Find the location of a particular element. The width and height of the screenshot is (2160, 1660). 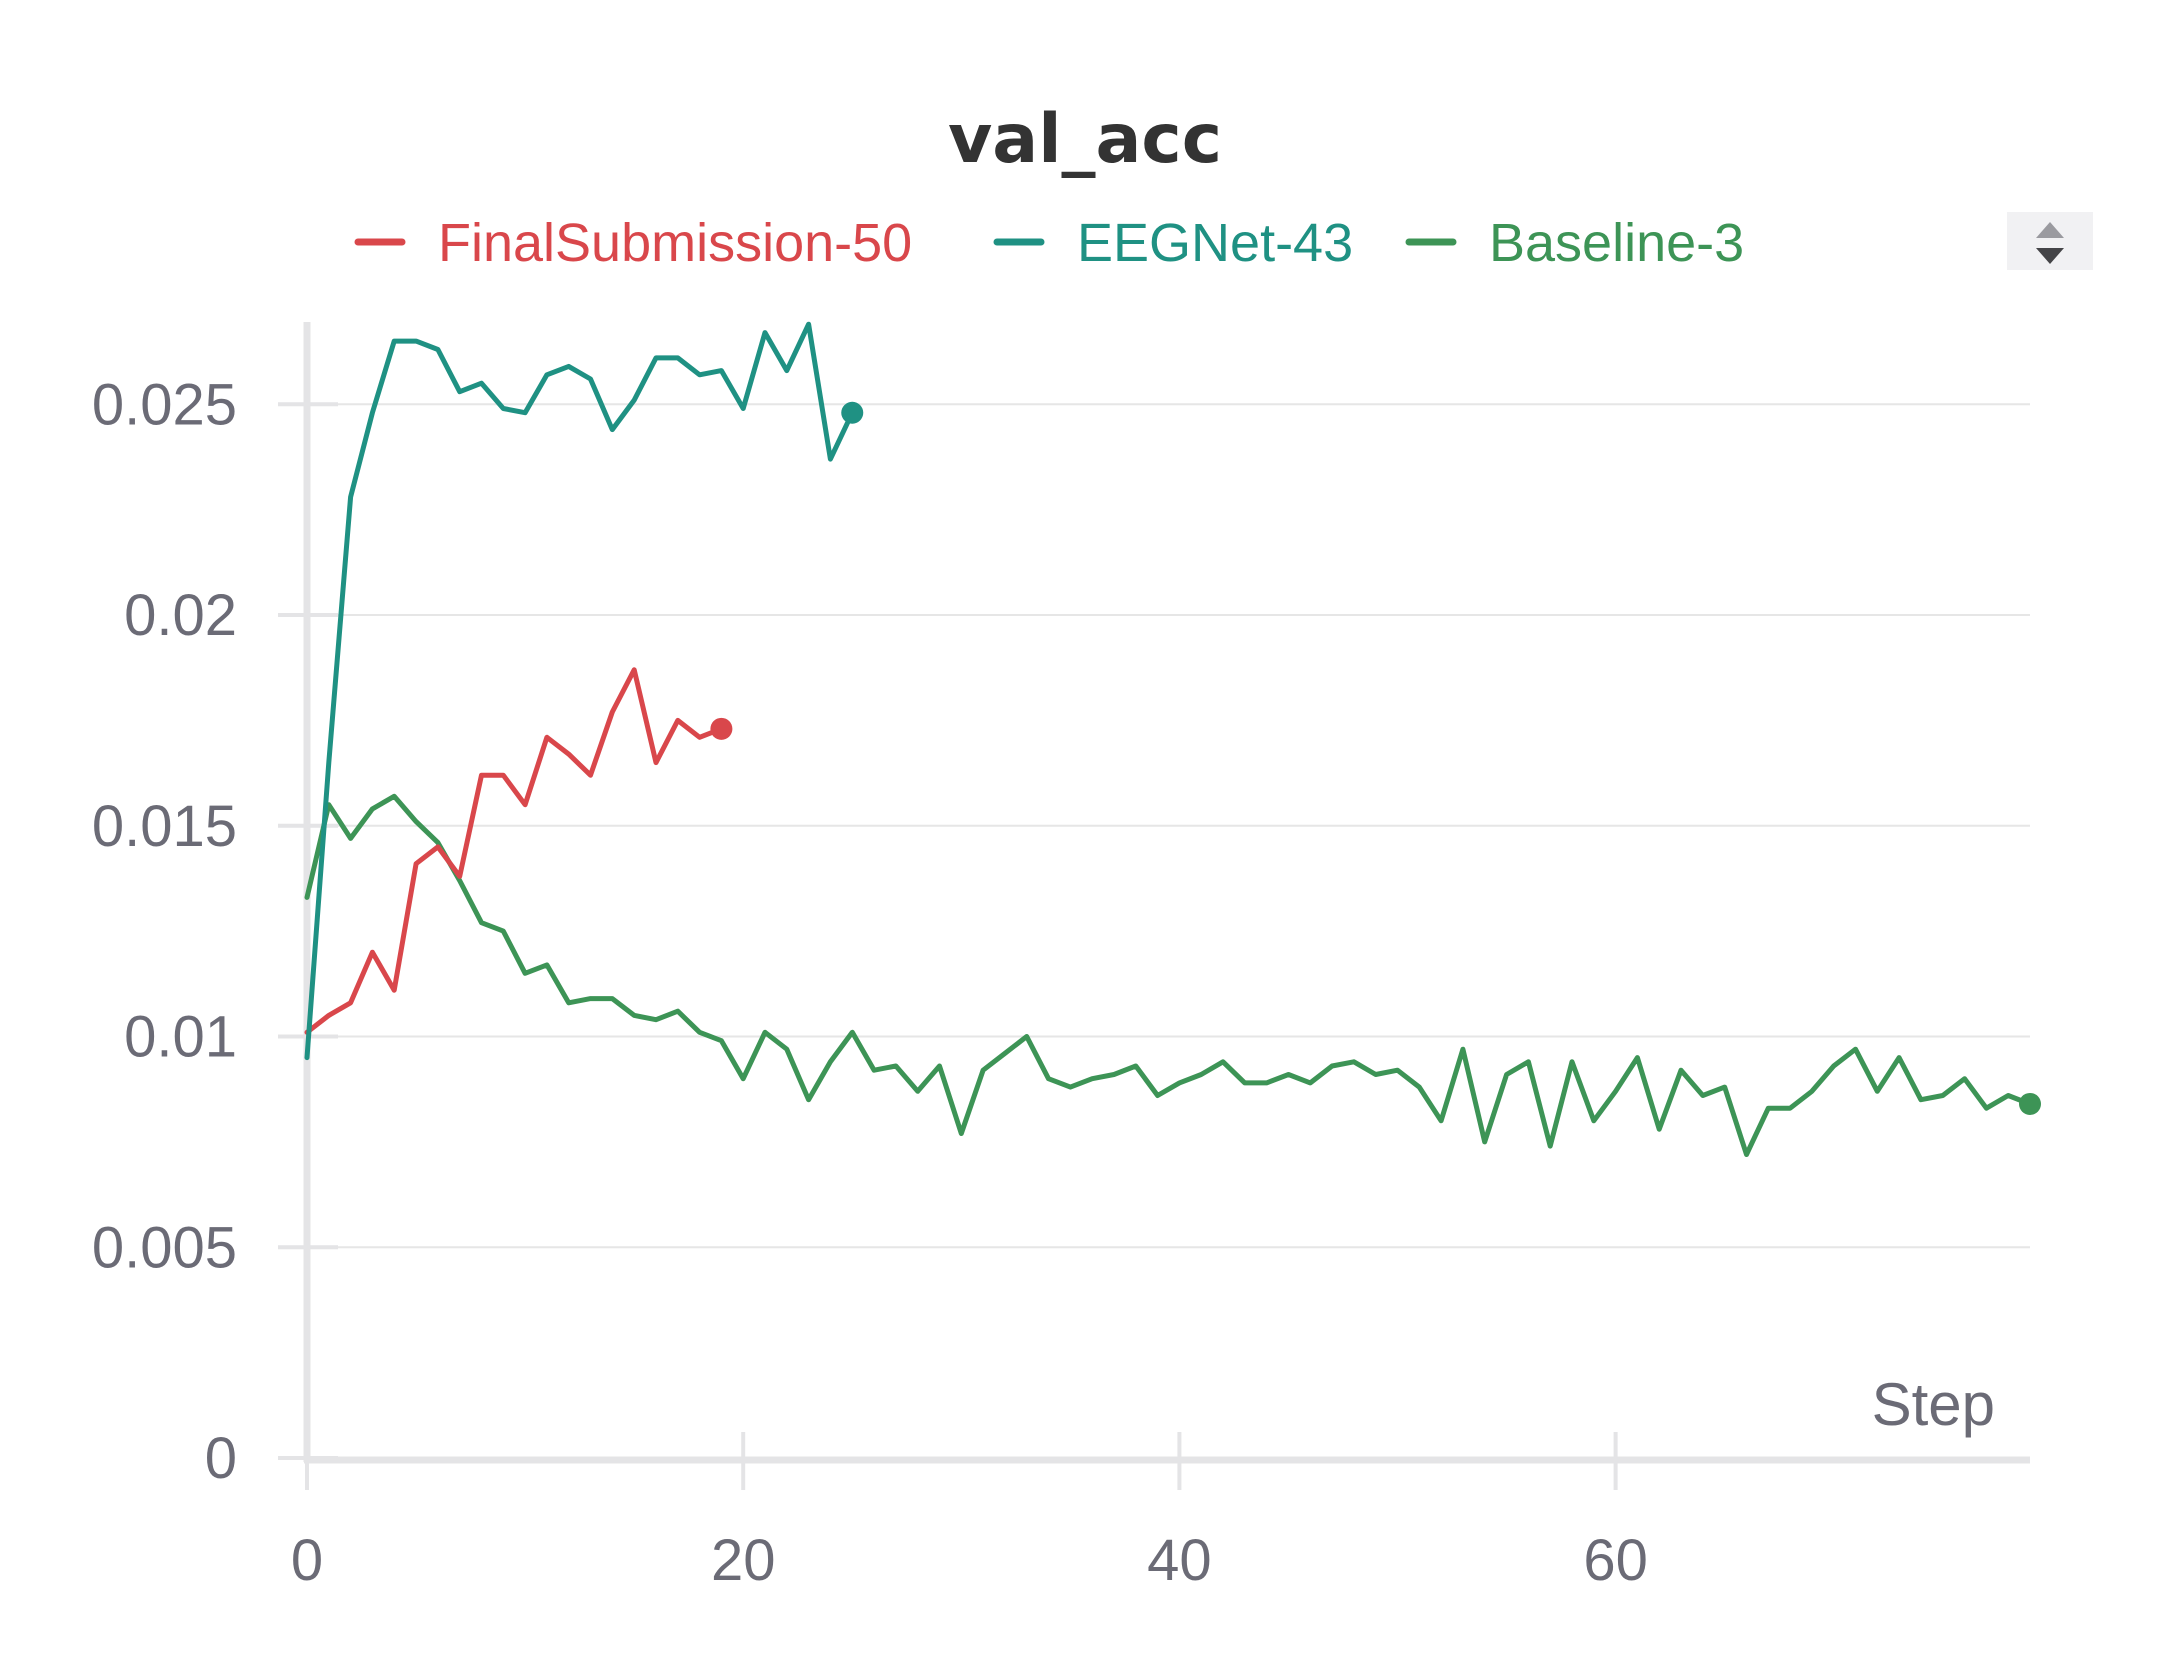

legend-scroll-button is located at coordinates (2050, 241).